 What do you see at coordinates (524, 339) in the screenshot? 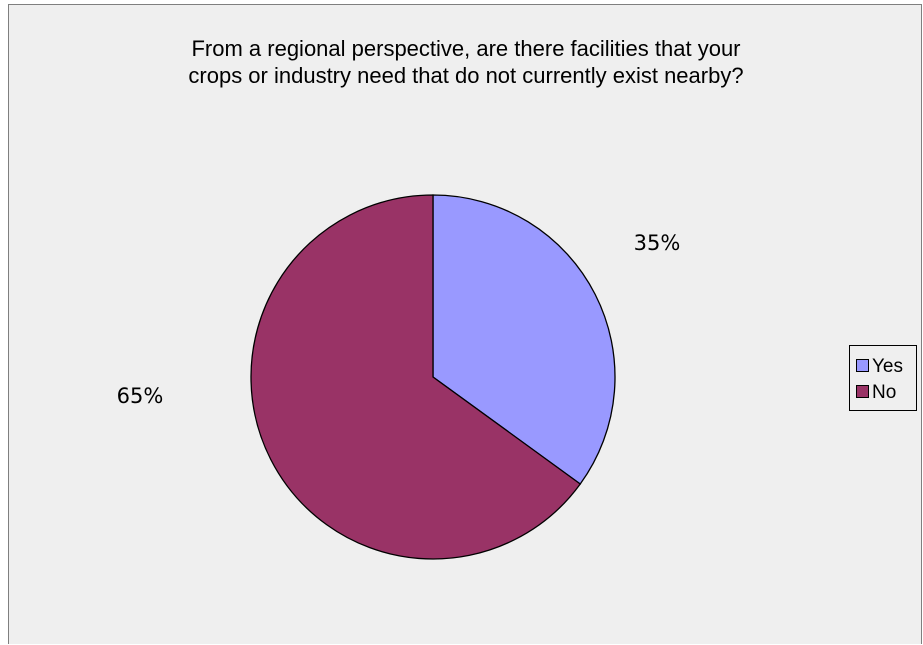
I see `pie-slice-yes` at bounding box center [524, 339].